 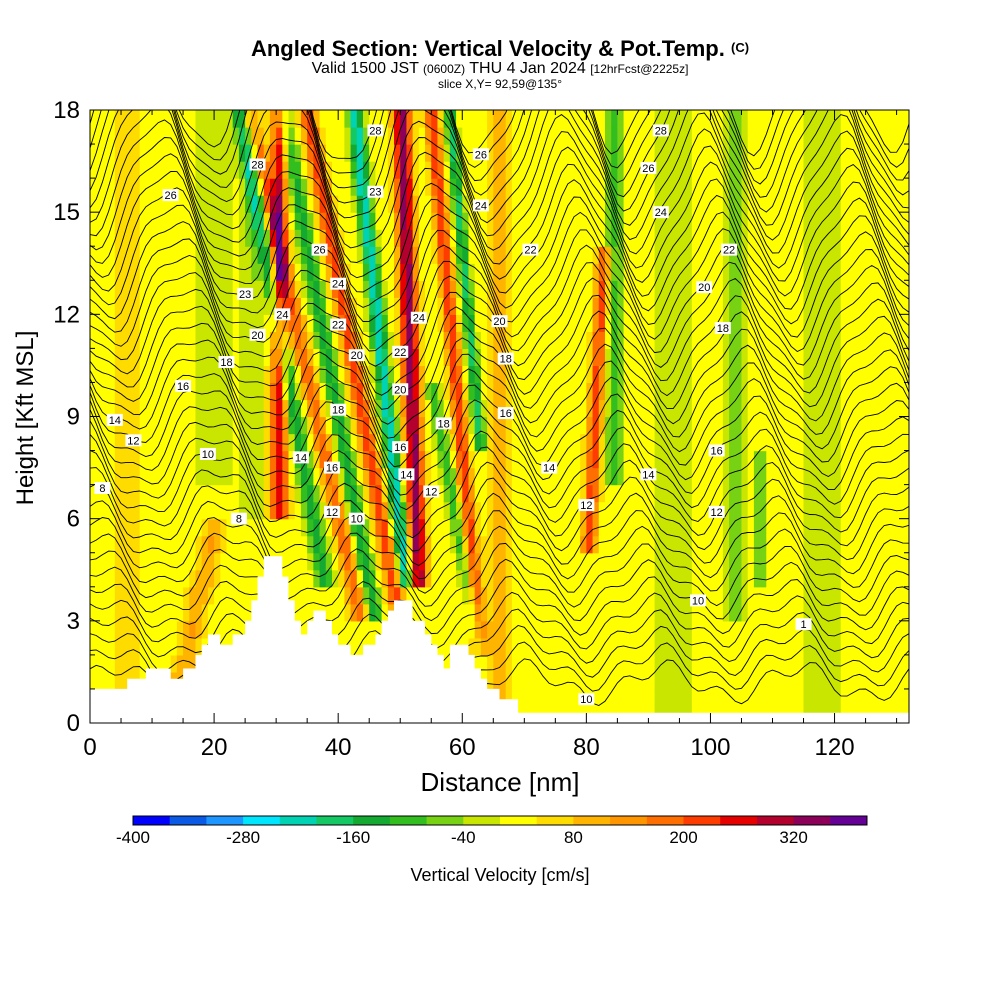 What do you see at coordinates (704, 288) in the screenshot?
I see `contour-label: 20` at bounding box center [704, 288].